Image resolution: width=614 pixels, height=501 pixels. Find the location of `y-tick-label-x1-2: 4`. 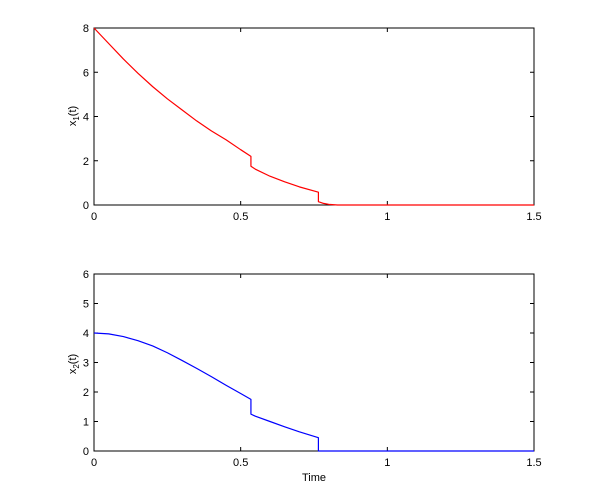

y-tick-label-x1-2: 4 is located at coordinates (86, 118).